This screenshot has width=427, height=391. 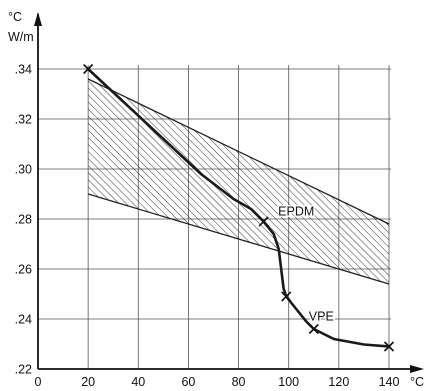 I want to click on y-tick-label: .32, so click(x=23, y=120).